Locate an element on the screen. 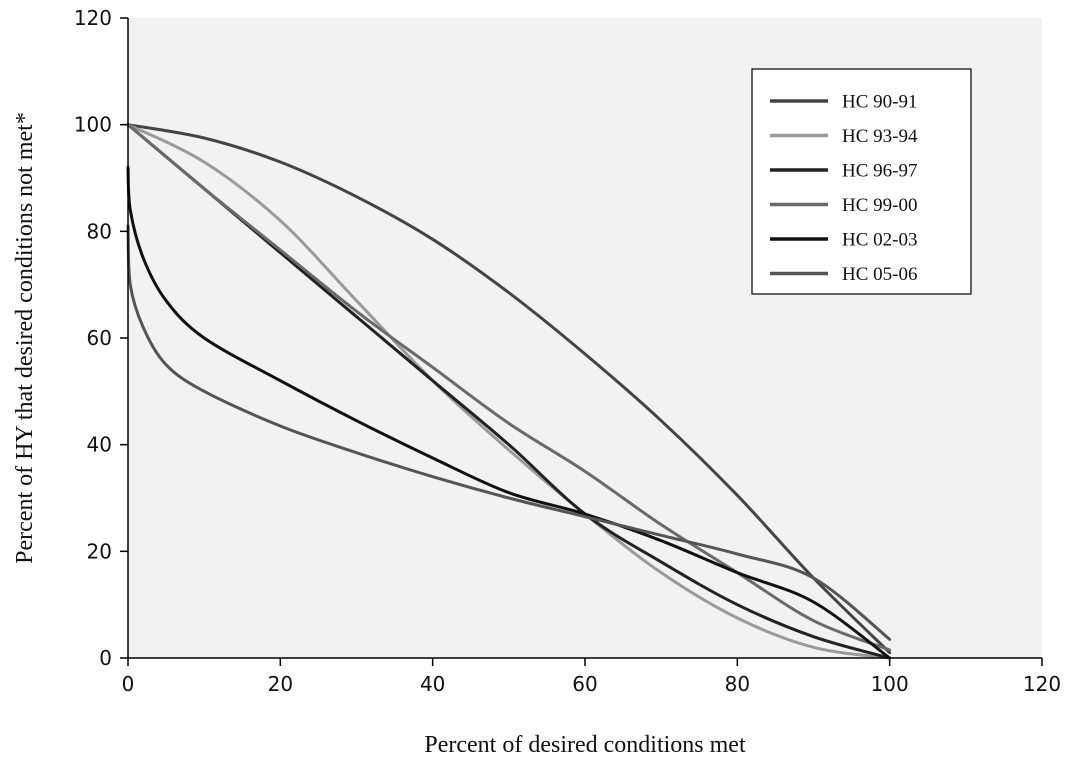  y-tick-label: 20 is located at coordinates (99, 551).